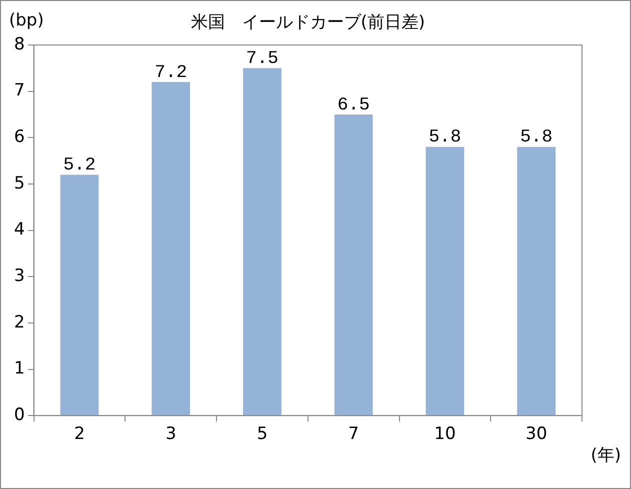 The image size is (631, 489). Describe the element at coordinates (19, 415) in the screenshot. I see `y-tick-label: 0` at that location.